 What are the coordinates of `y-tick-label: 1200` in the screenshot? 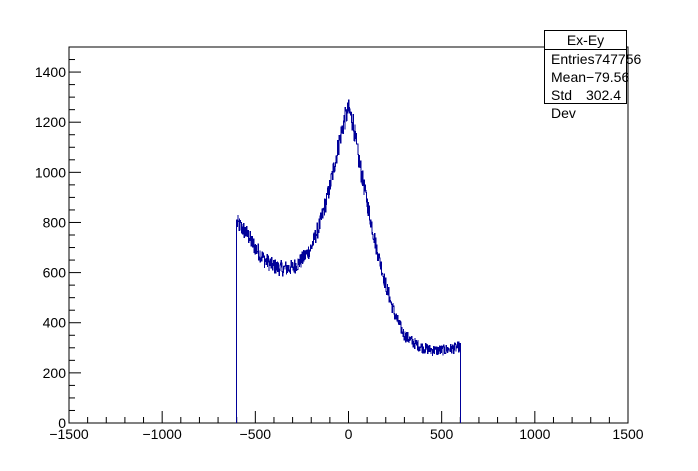 It's located at (50, 122).